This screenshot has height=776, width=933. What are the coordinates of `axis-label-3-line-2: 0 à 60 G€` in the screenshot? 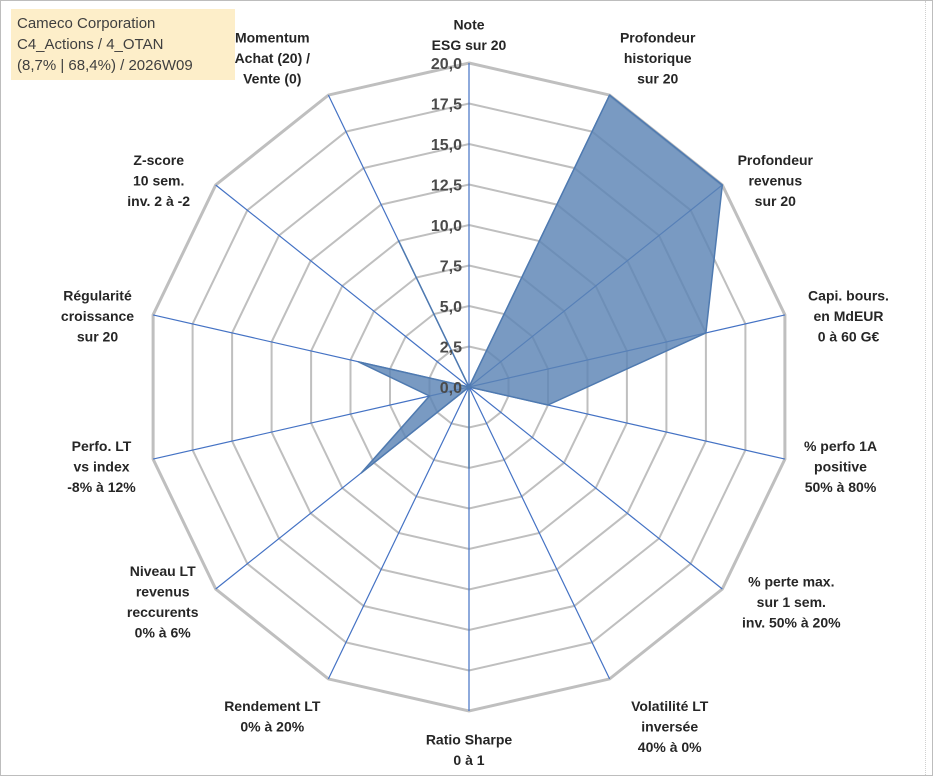 It's located at (849, 337).